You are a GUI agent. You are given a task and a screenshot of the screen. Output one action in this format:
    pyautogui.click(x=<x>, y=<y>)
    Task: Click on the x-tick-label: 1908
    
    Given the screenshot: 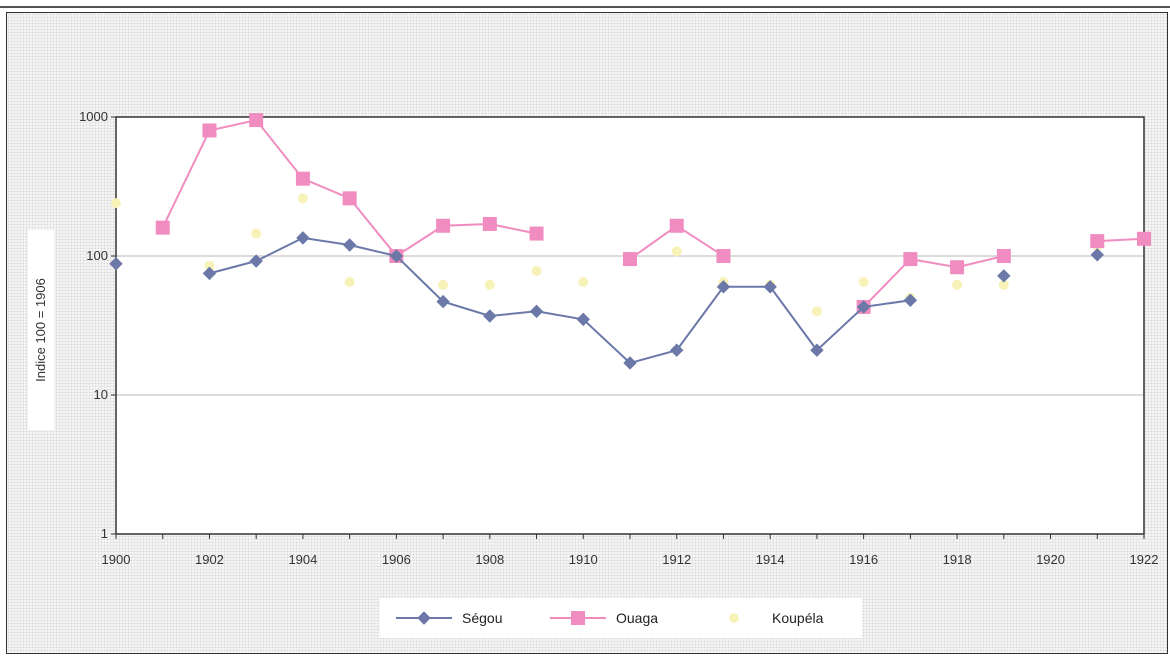 What is the action you would take?
    pyautogui.click(x=489, y=559)
    